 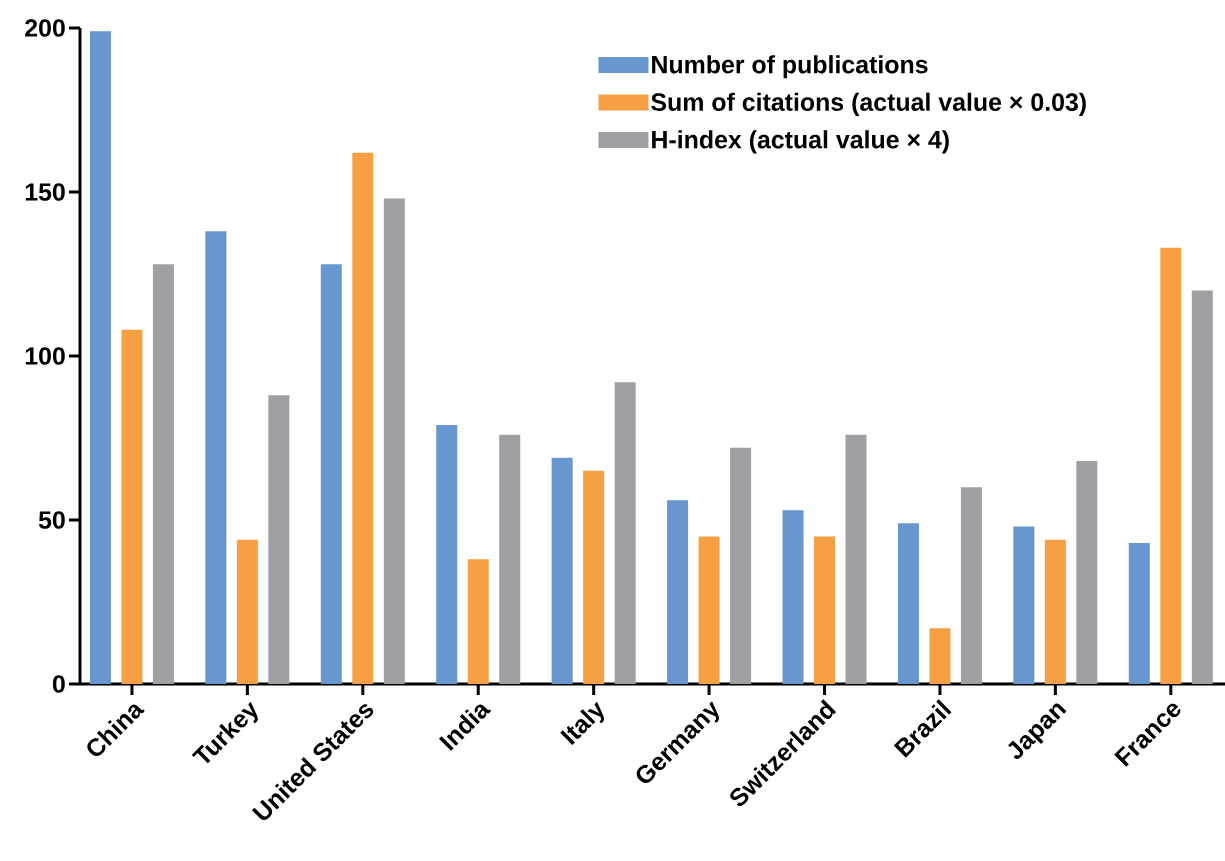 I want to click on y-tick-label: 0, so click(x=58, y=684).